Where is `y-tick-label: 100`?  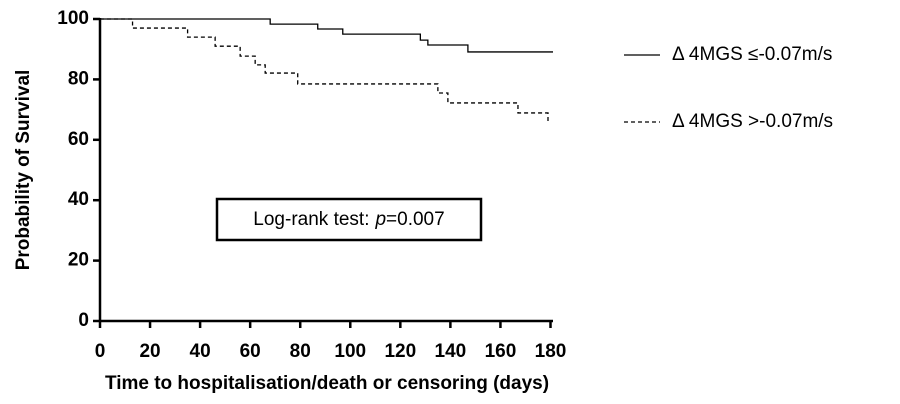 y-tick-label: 100 is located at coordinates (73, 18).